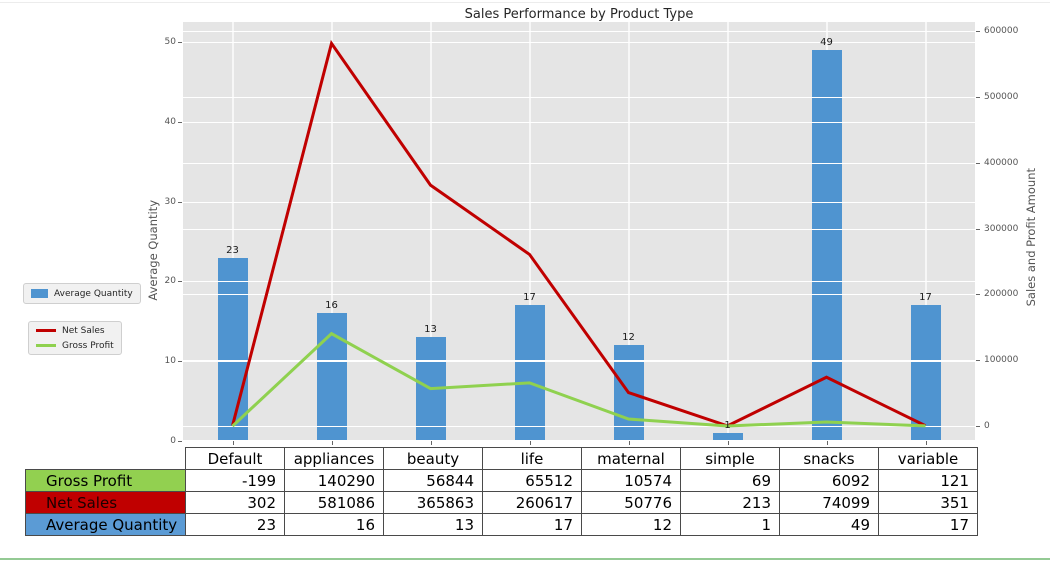  I want to click on right-tick-label: 400000, so click(1001, 162).